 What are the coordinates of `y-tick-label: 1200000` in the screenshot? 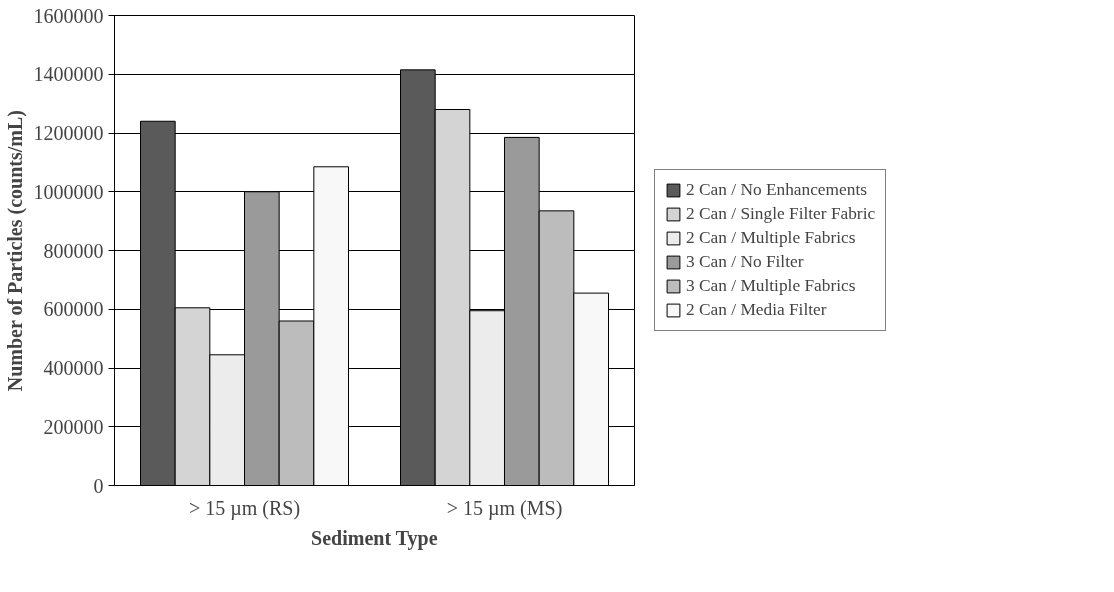 It's located at (68, 133).